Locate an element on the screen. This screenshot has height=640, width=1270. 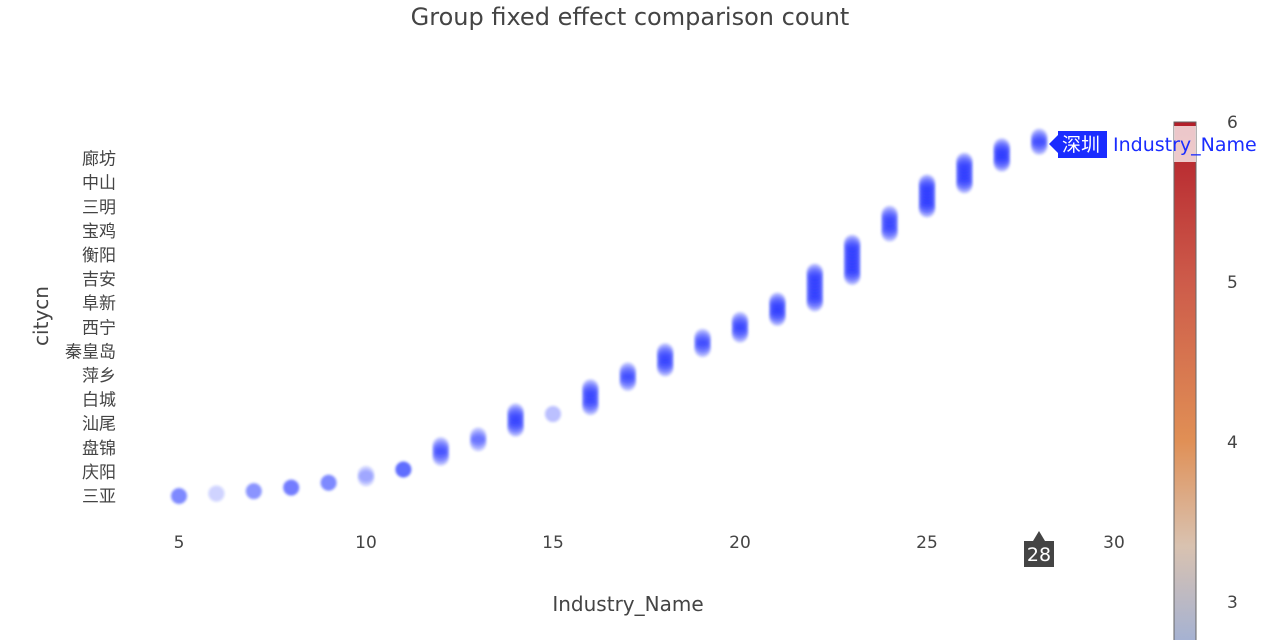
y-tick-label: 萍乡 is located at coordinates (99, 377).